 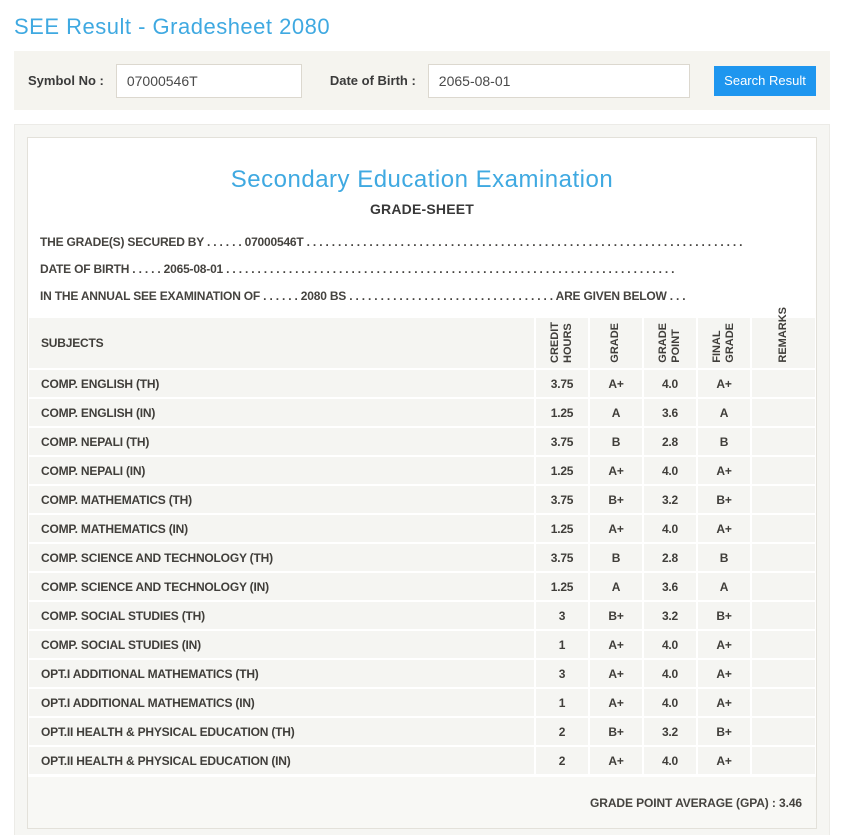 I want to click on header-remarks: REMARKS, so click(x=782, y=337).